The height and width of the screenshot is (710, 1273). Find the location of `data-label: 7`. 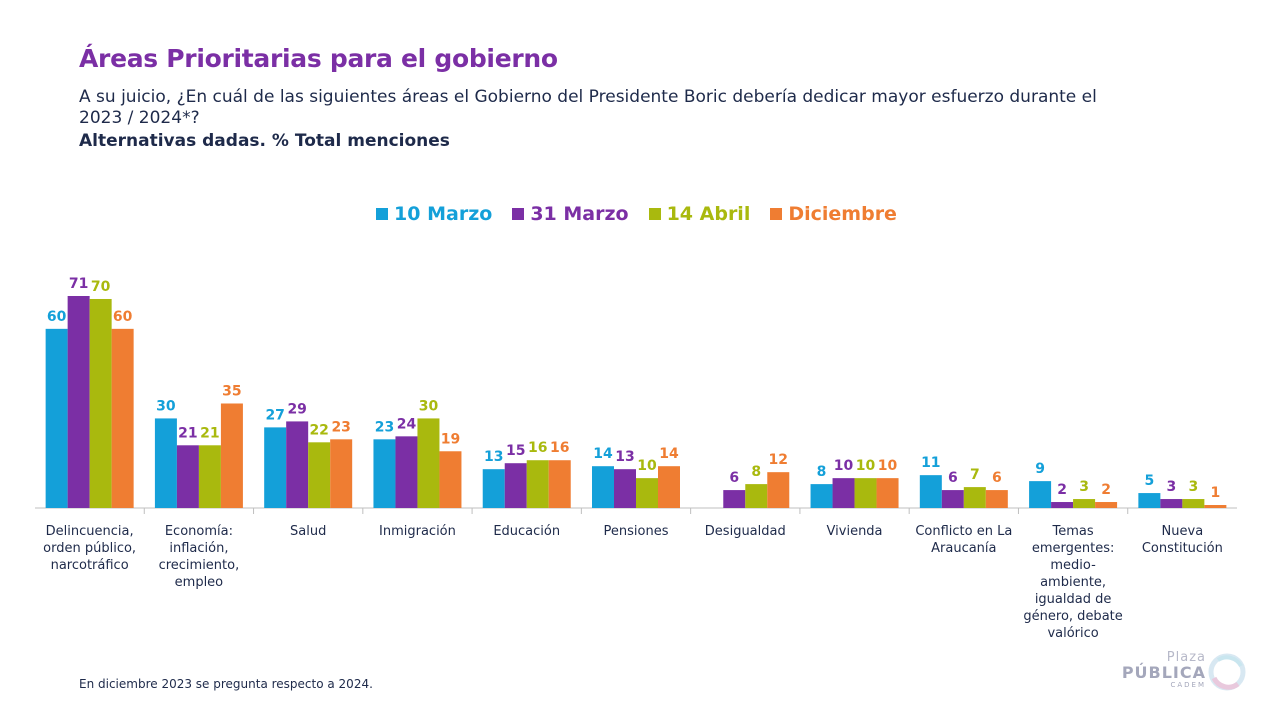

data-label: 7 is located at coordinates (975, 475).